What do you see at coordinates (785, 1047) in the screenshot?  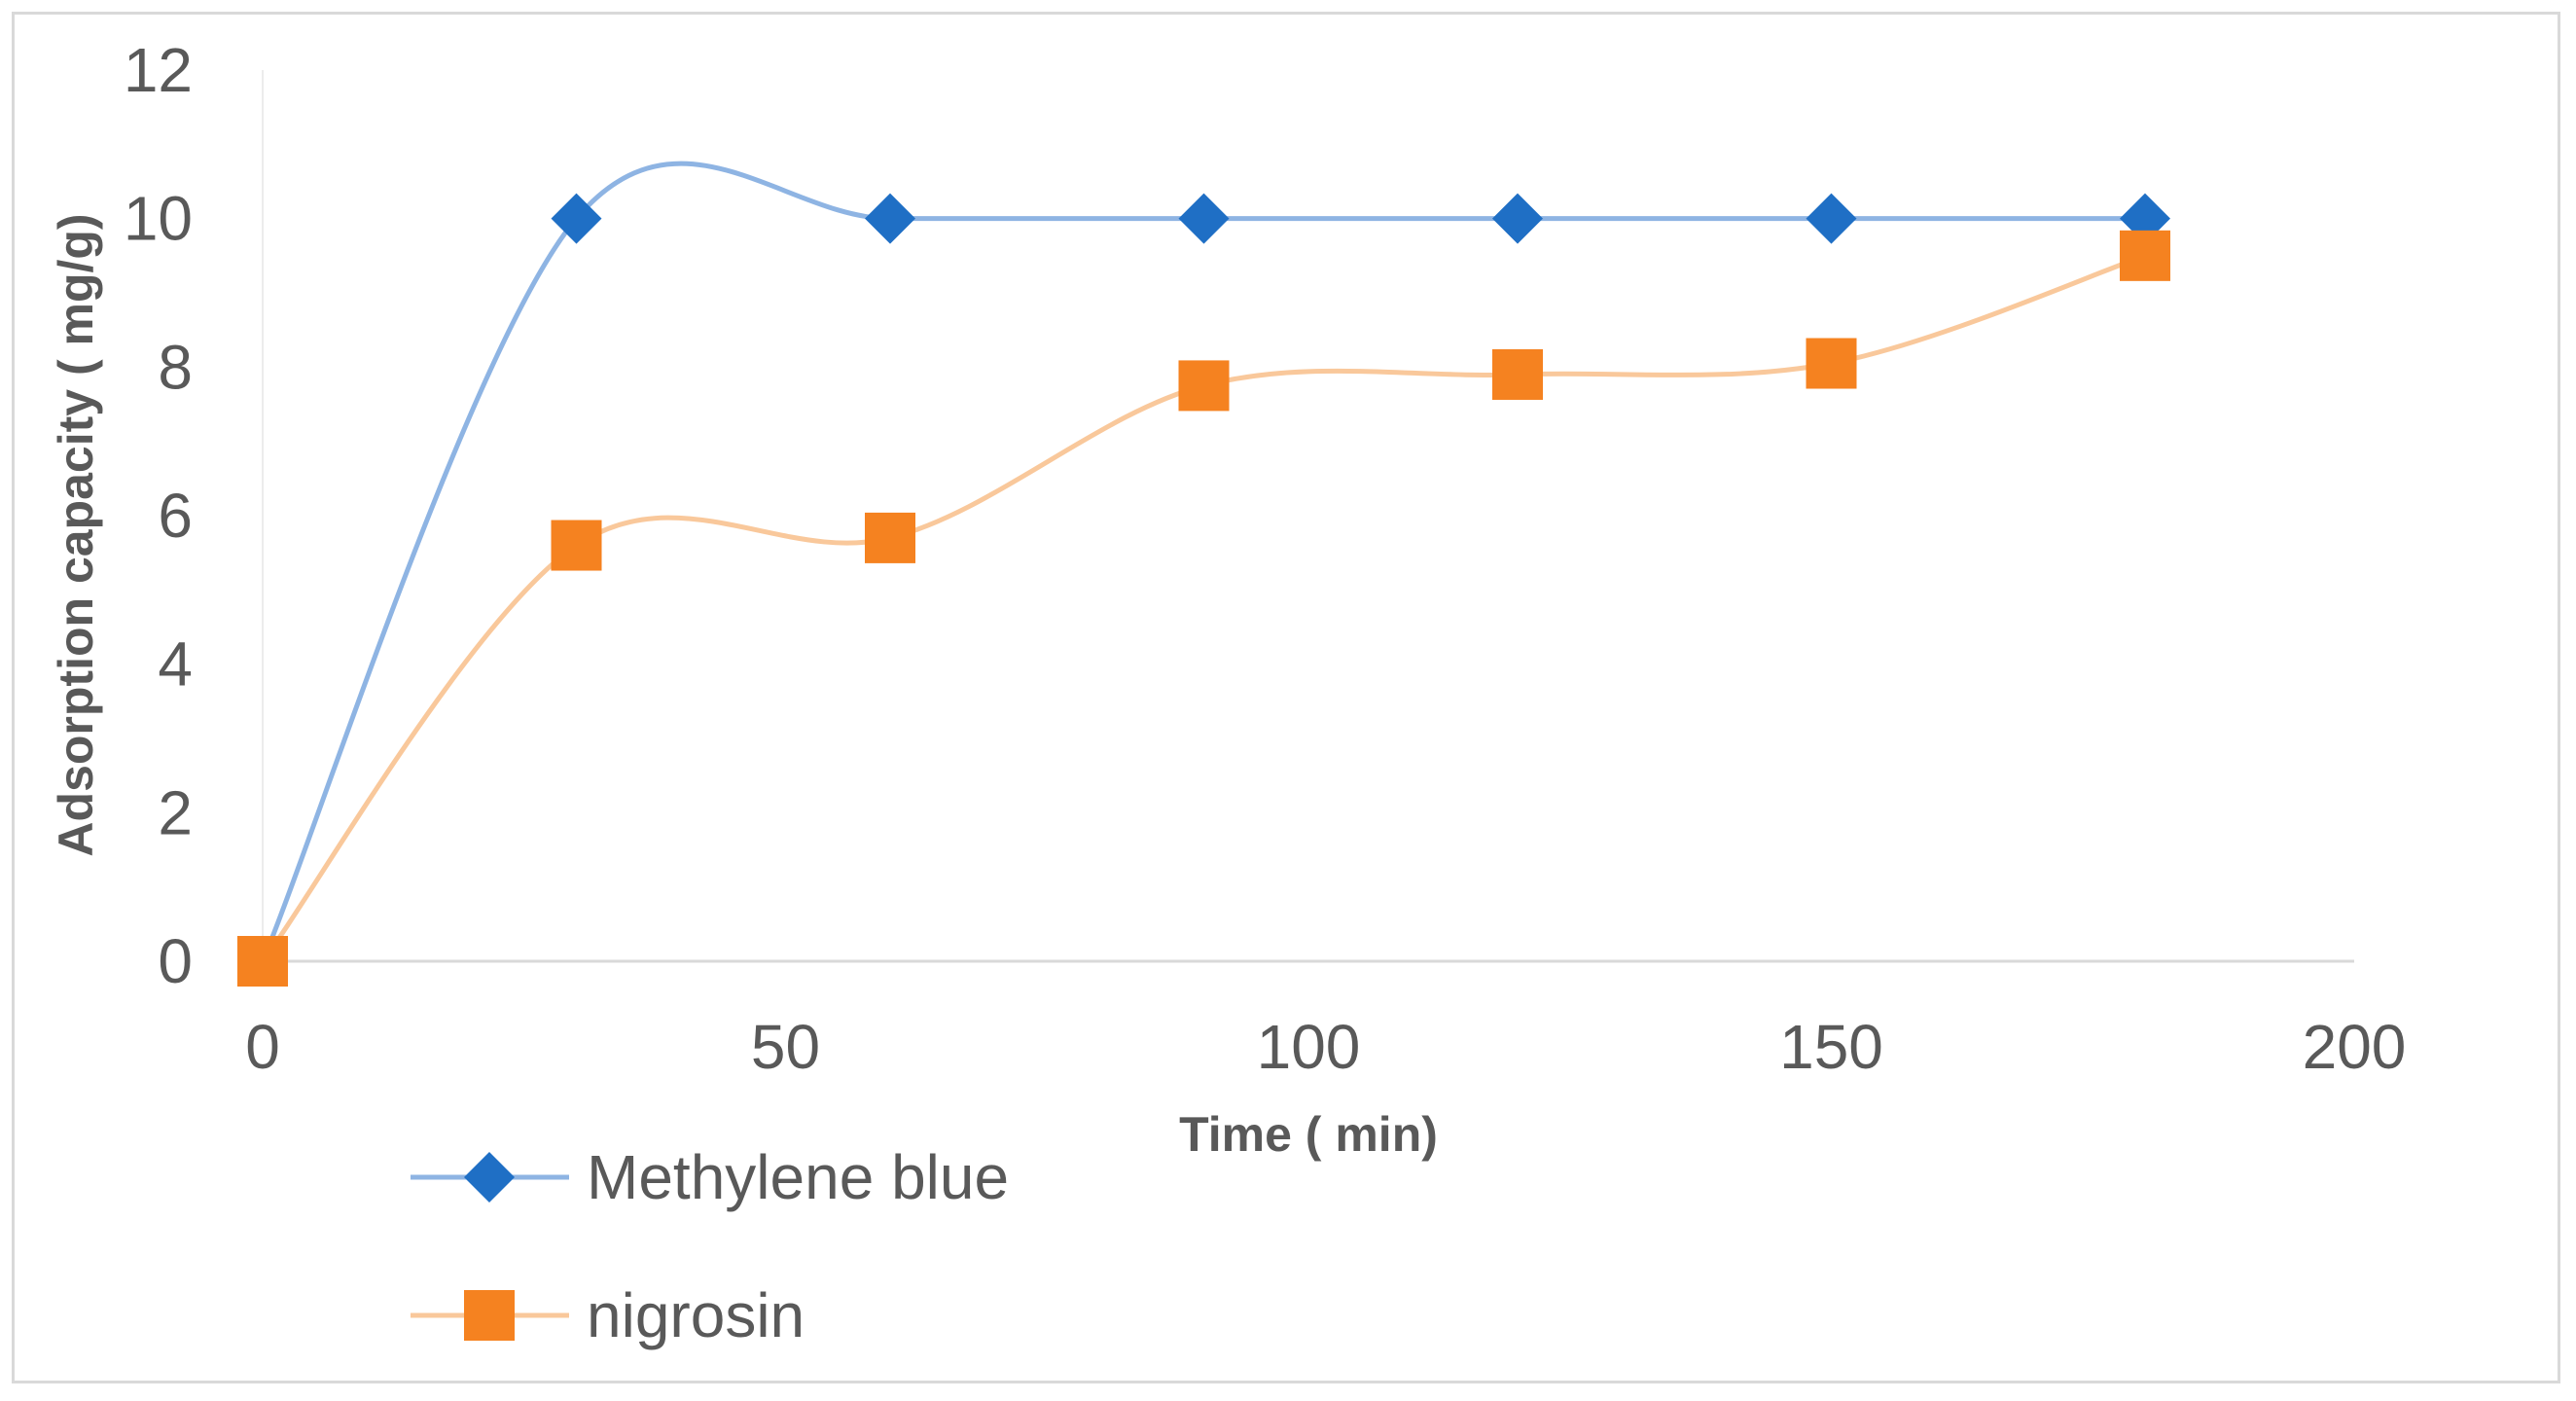 I see `x-tick-label: 50` at bounding box center [785, 1047].